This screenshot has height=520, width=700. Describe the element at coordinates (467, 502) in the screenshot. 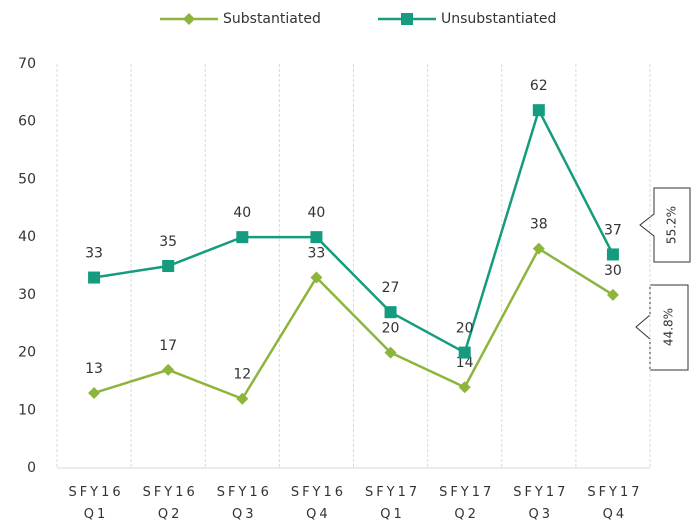

I see `x-tick-label: SFY17 Q2` at that location.